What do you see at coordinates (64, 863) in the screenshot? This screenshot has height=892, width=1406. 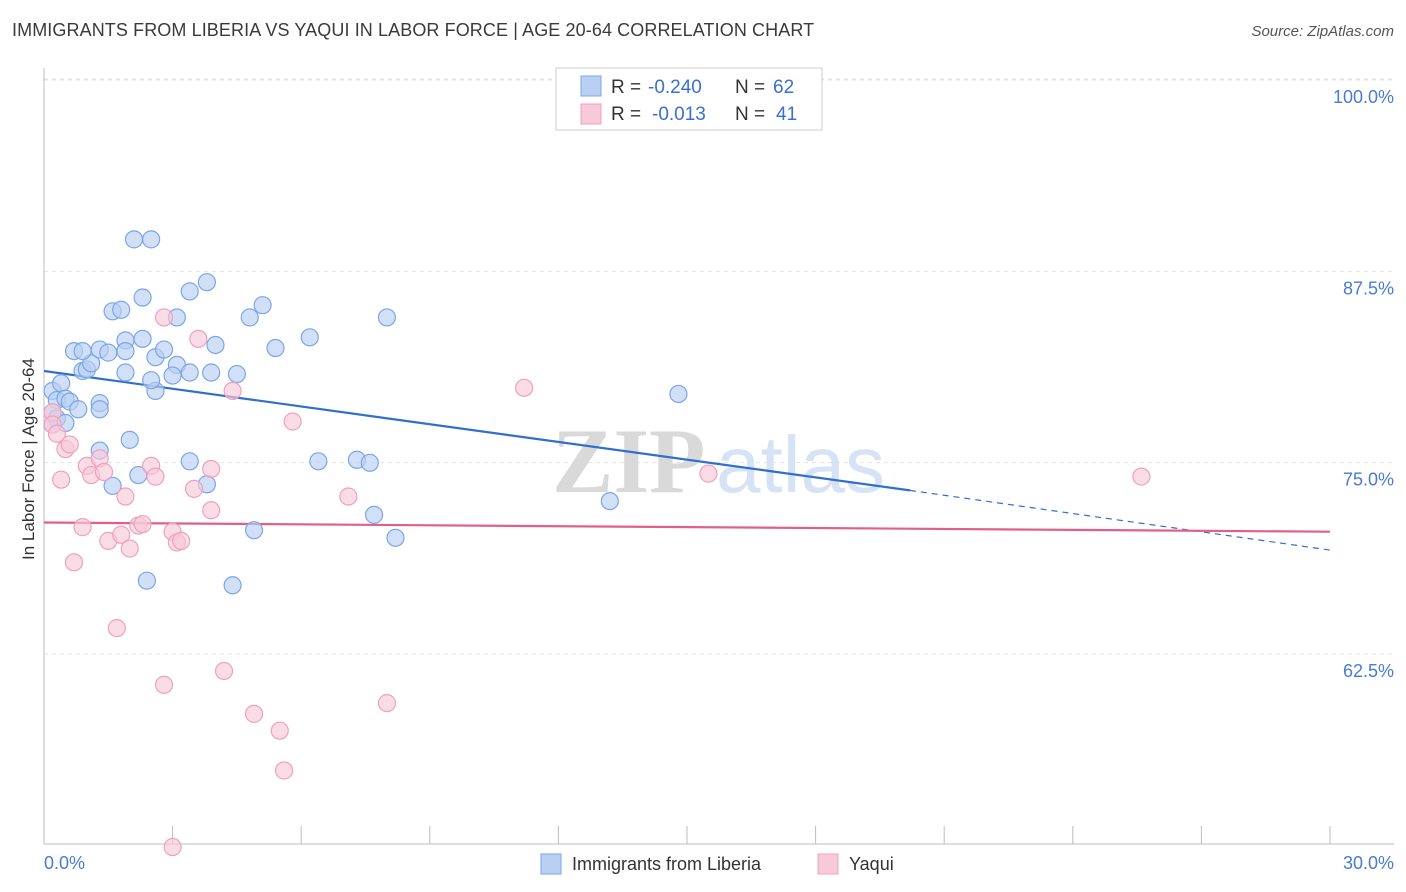 I see `x-tick-label-min: 0.0%` at bounding box center [64, 863].